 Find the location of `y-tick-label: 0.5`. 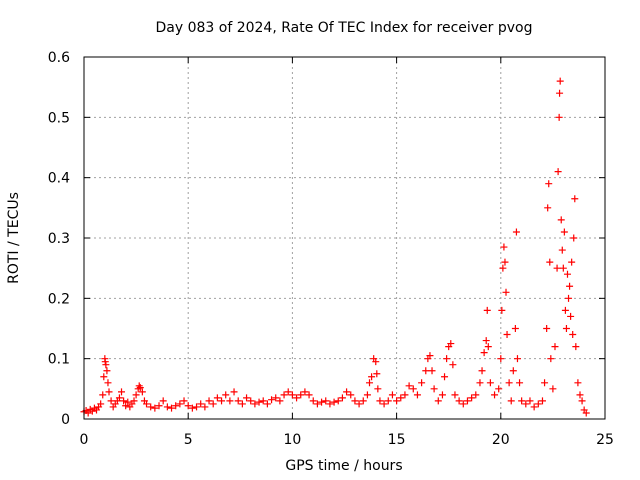

y-tick-label: 0.5 is located at coordinates (59, 118).